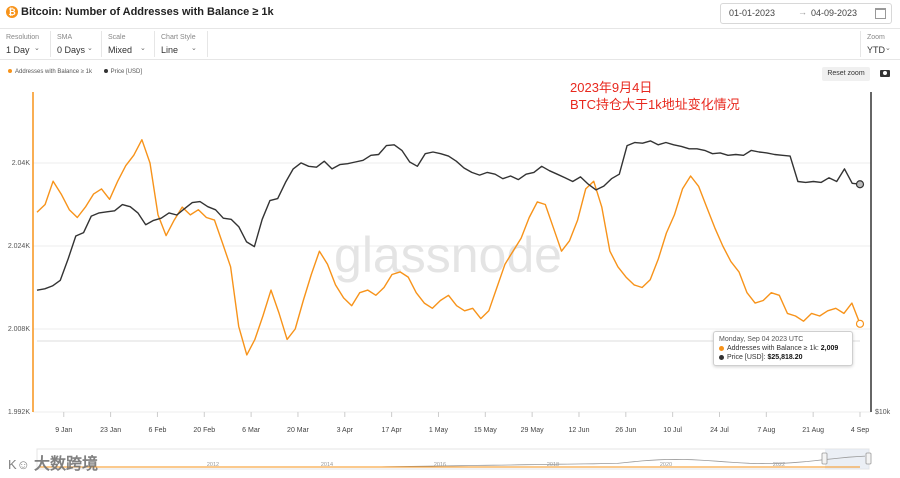 The image size is (900, 478). I want to click on navigator-handle-left, so click(824, 458).